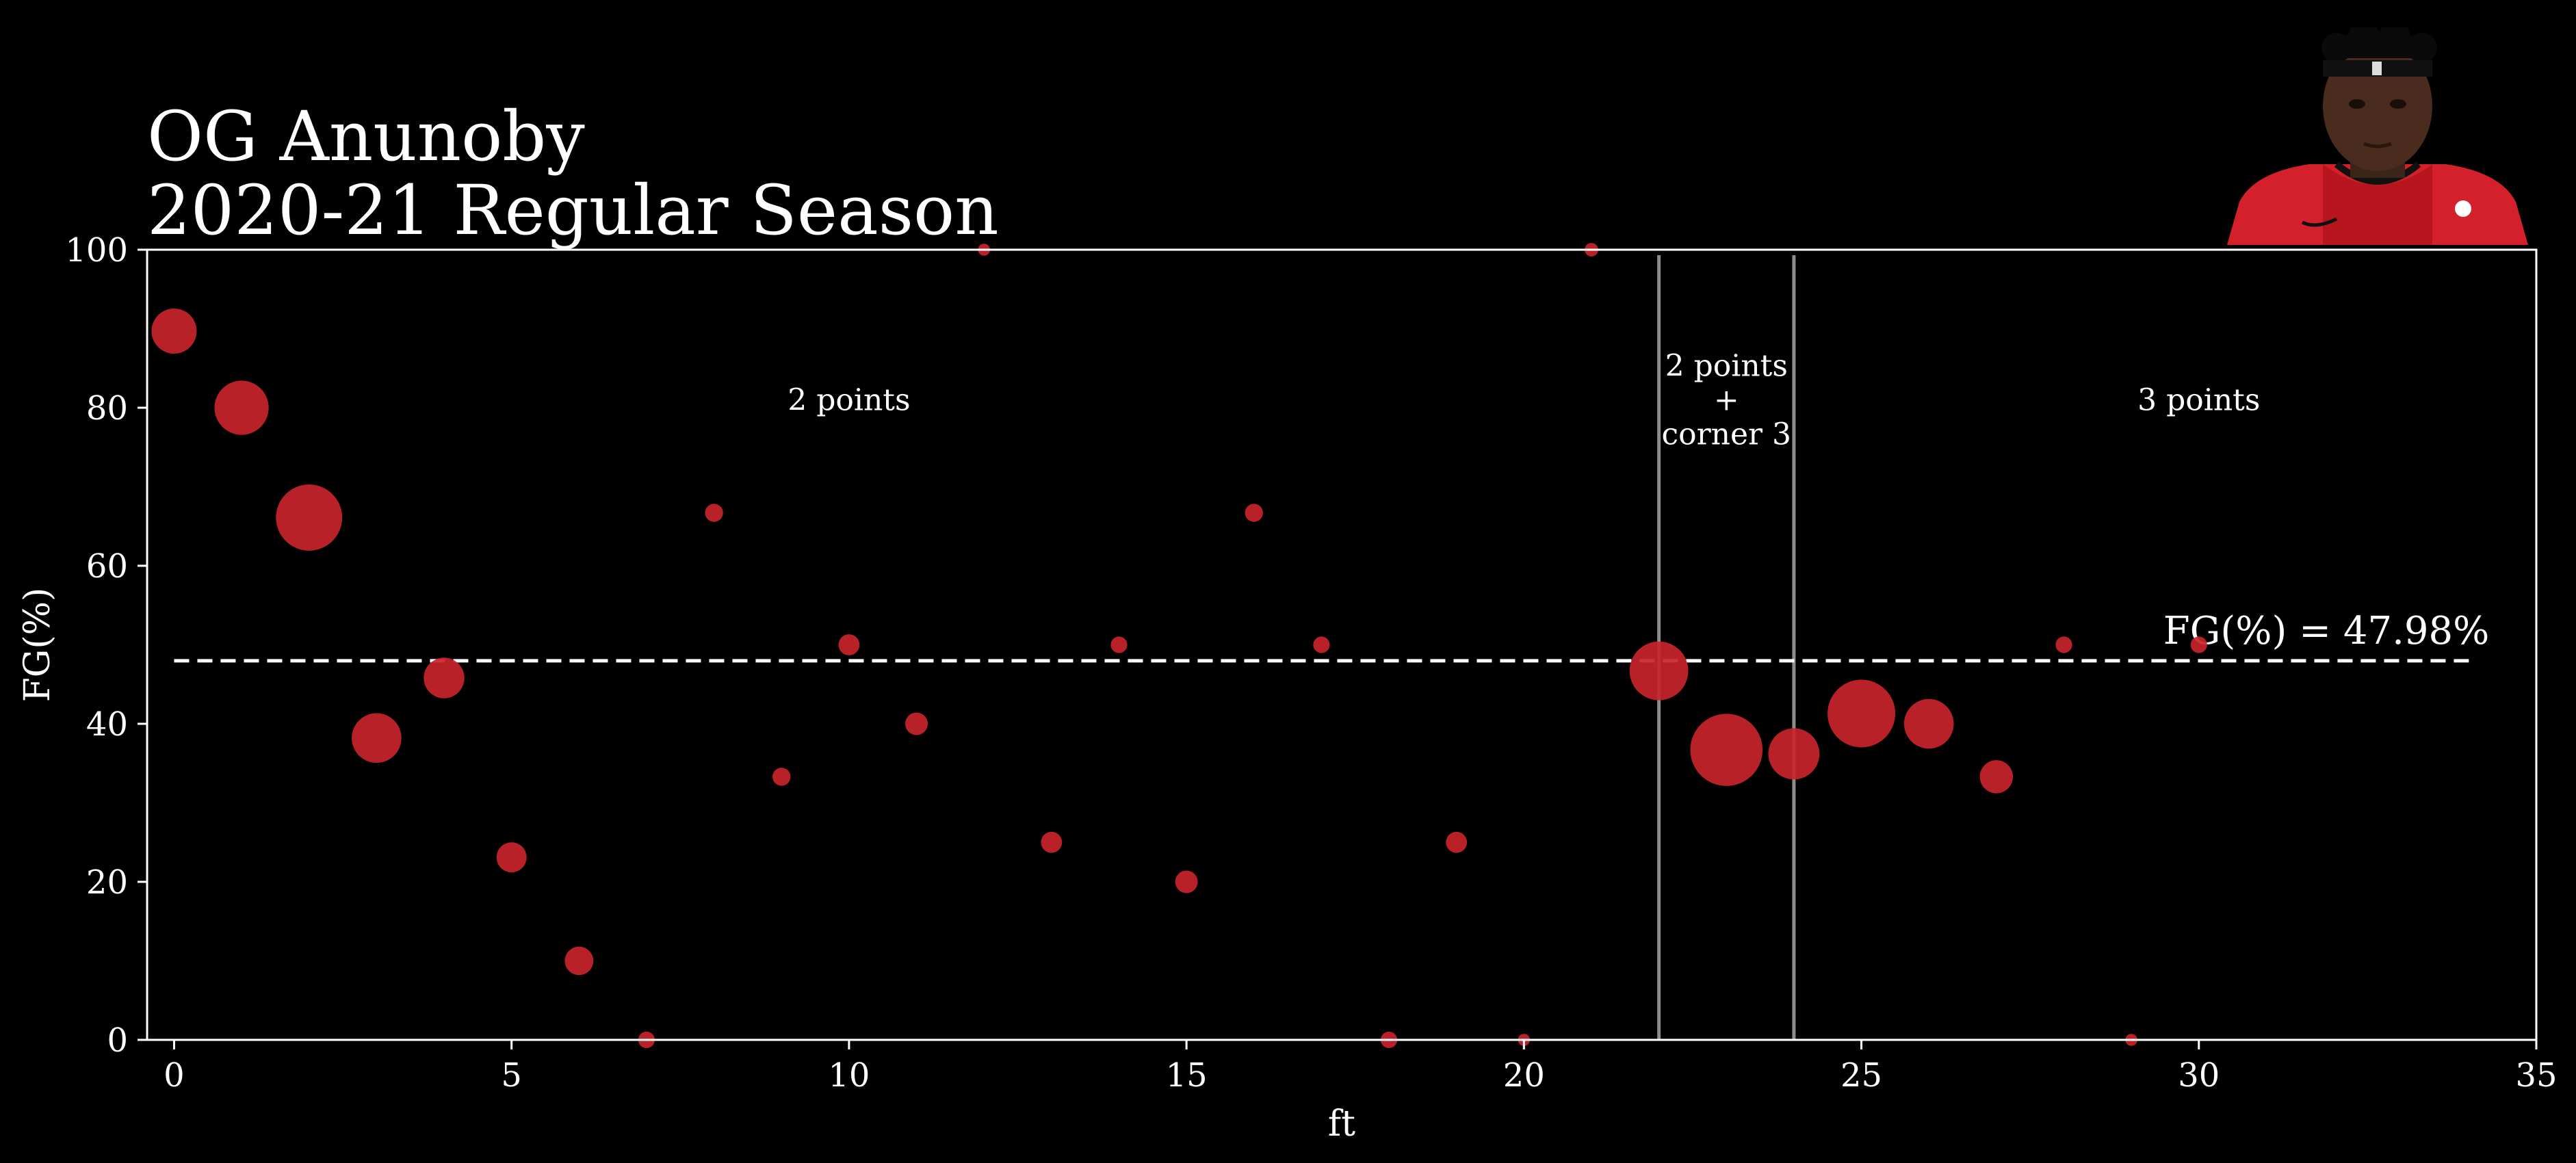  I want to click on y-tick-label: 80, so click(107, 408).